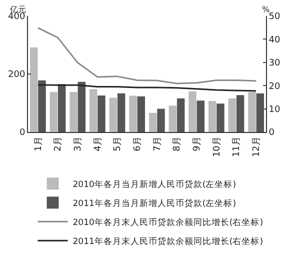  What do you see at coordinates (59, 144) in the screenshot?
I see `x-tick-label: 2月` at bounding box center [59, 144].